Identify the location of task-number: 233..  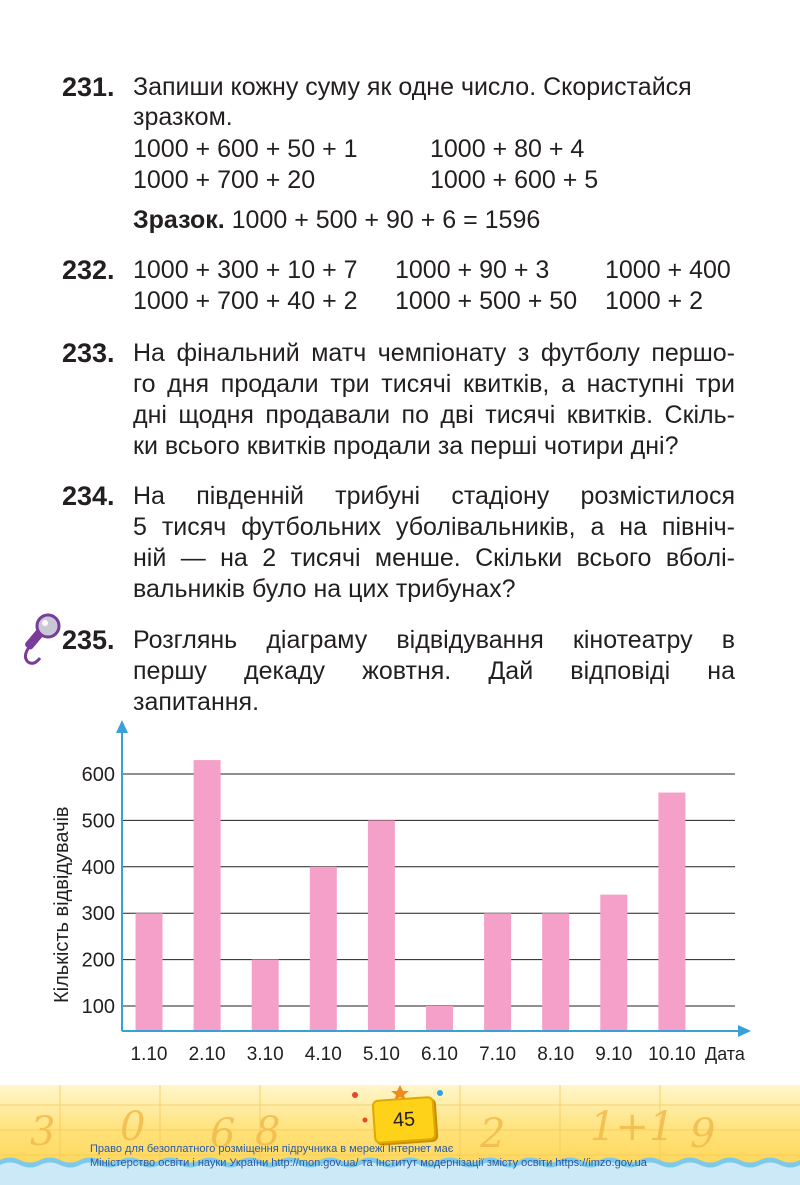
(88, 353).